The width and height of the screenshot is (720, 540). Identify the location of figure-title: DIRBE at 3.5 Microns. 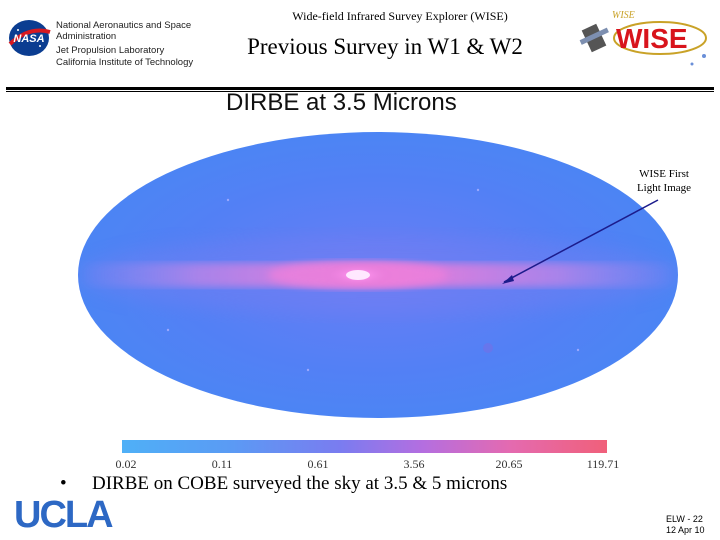
(341, 102).